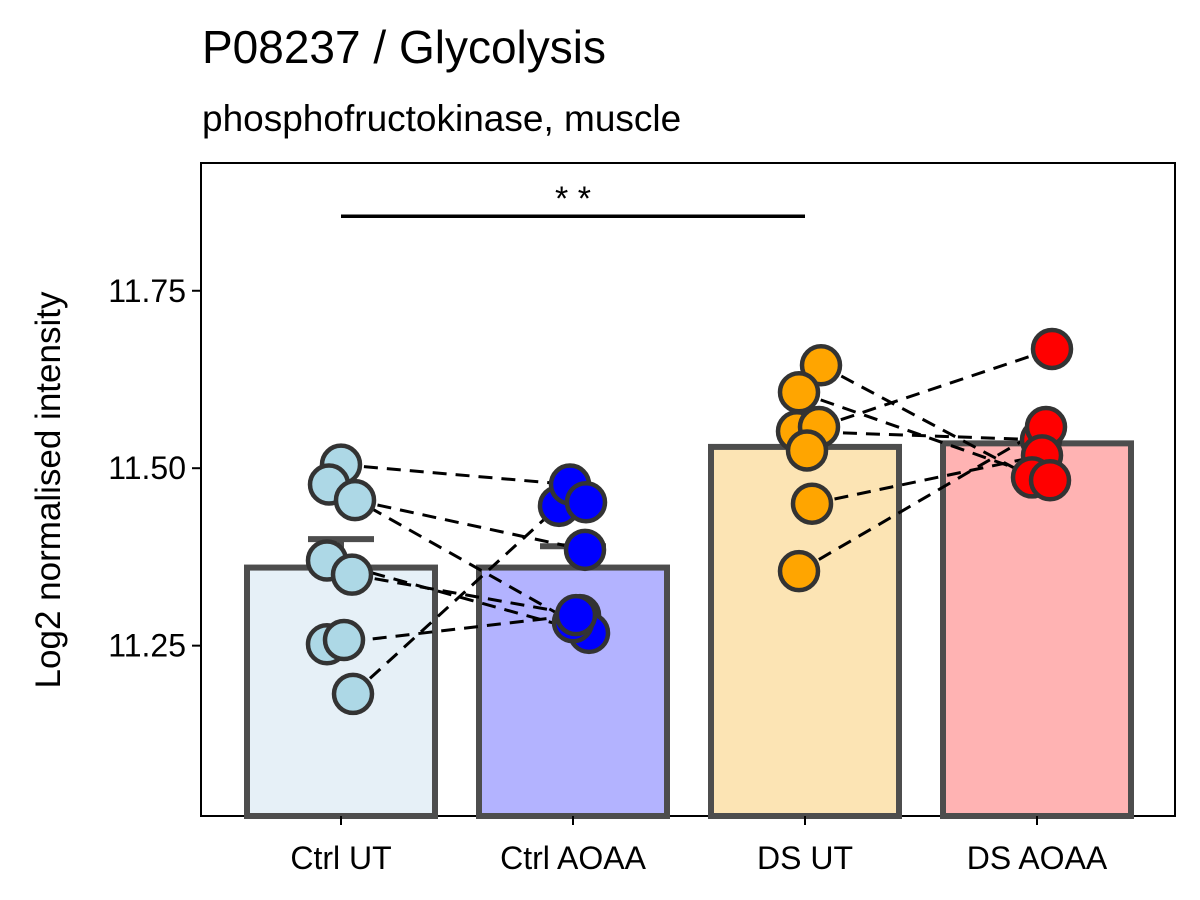 The width and height of the screenshot is (1200, 900). Describe the element at coordinates (441, 118) in the screenshot. I see `chart-subtitle: phosphofructokinase, muscle` at that location.